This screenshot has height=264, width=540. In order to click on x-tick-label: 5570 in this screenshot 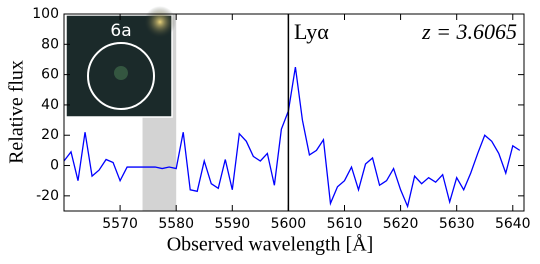, I will do `click(120, 224)`.